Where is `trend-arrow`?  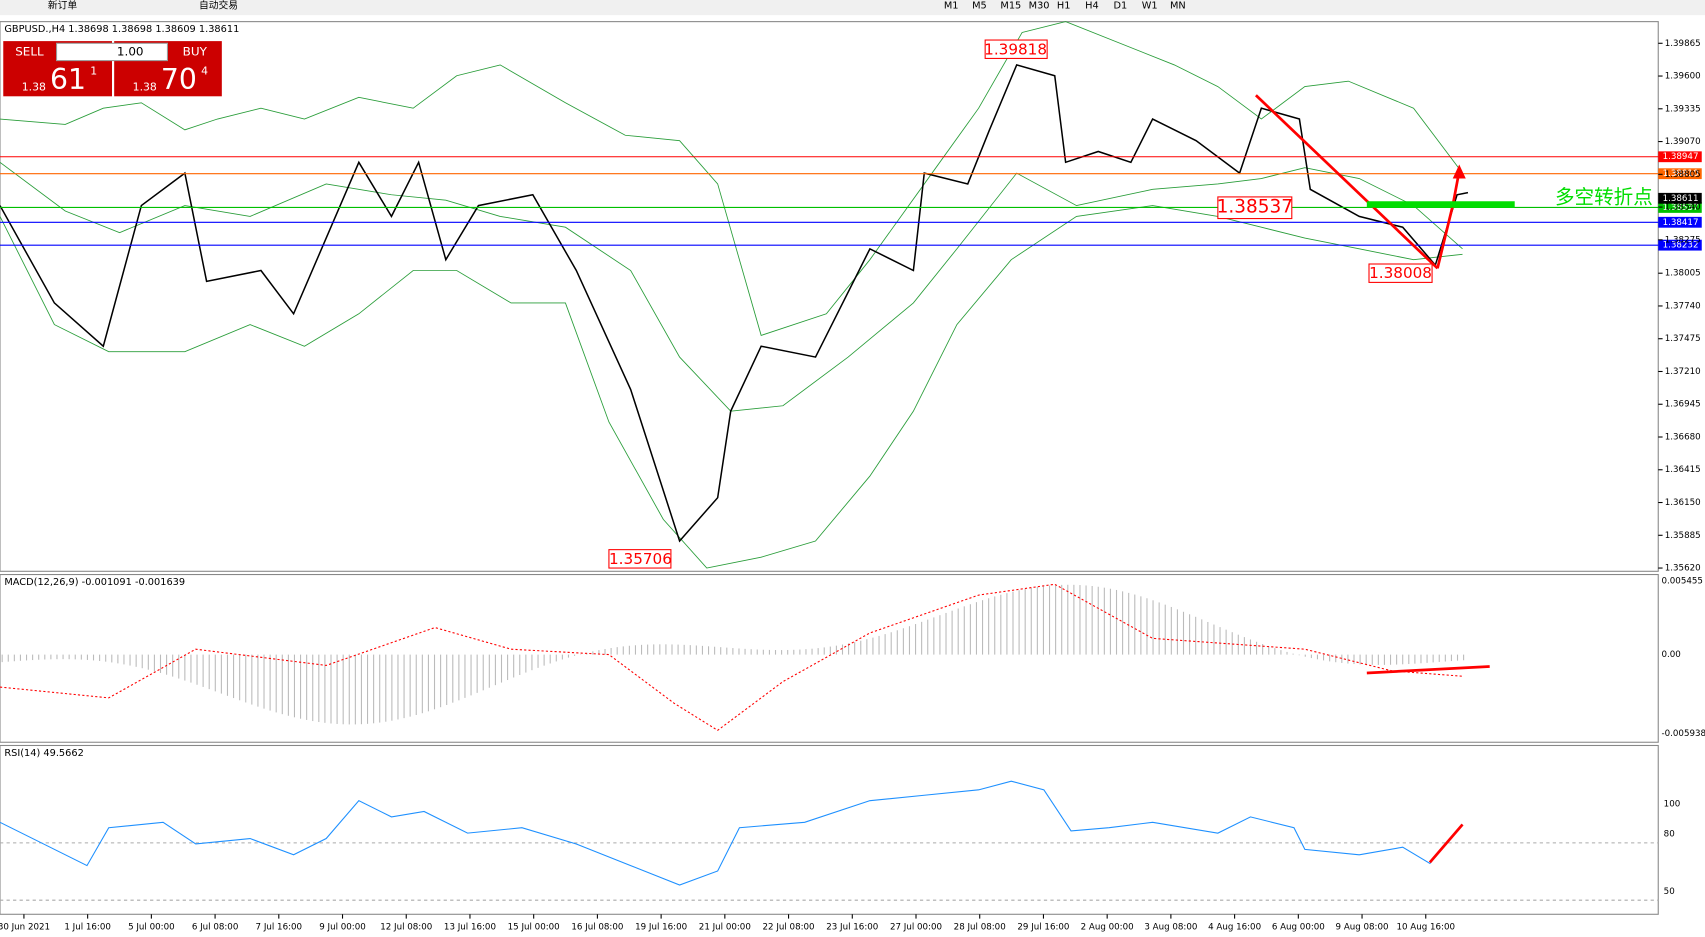
trend-arrow is located at coordinates (1346, 182).